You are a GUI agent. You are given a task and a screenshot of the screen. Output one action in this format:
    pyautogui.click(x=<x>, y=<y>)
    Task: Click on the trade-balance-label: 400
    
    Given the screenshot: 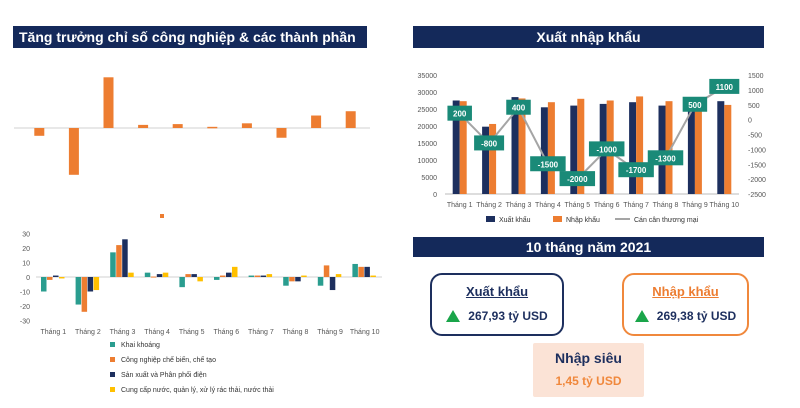 What is the action you would take?
    pyautogui.click(x=519, y=108)
    